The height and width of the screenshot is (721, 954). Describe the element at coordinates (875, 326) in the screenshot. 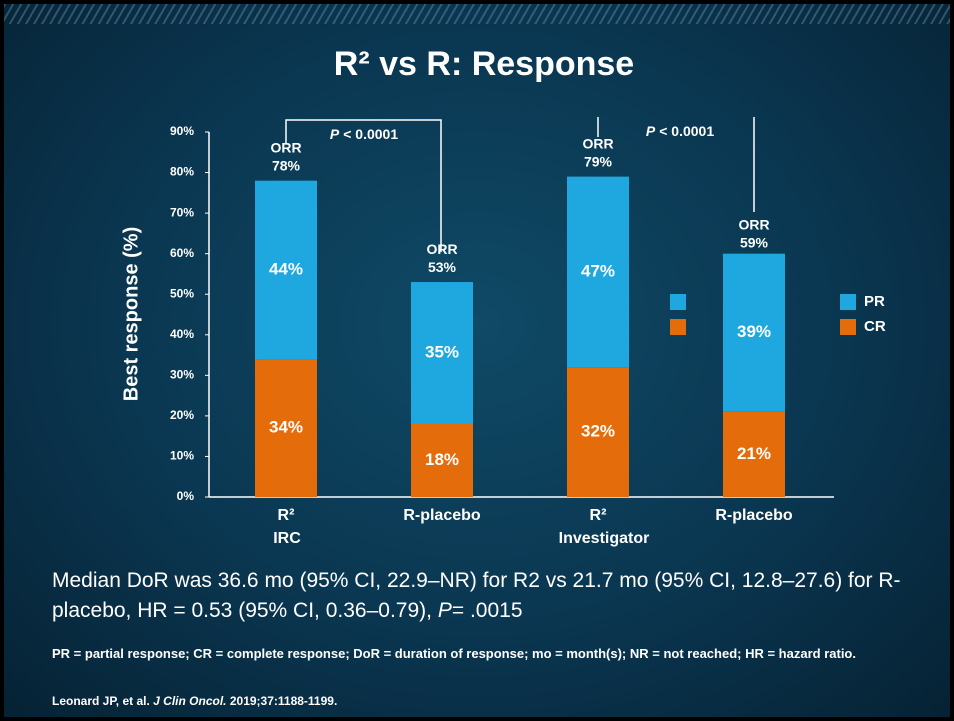

I see `legend-label: CR` at that location.